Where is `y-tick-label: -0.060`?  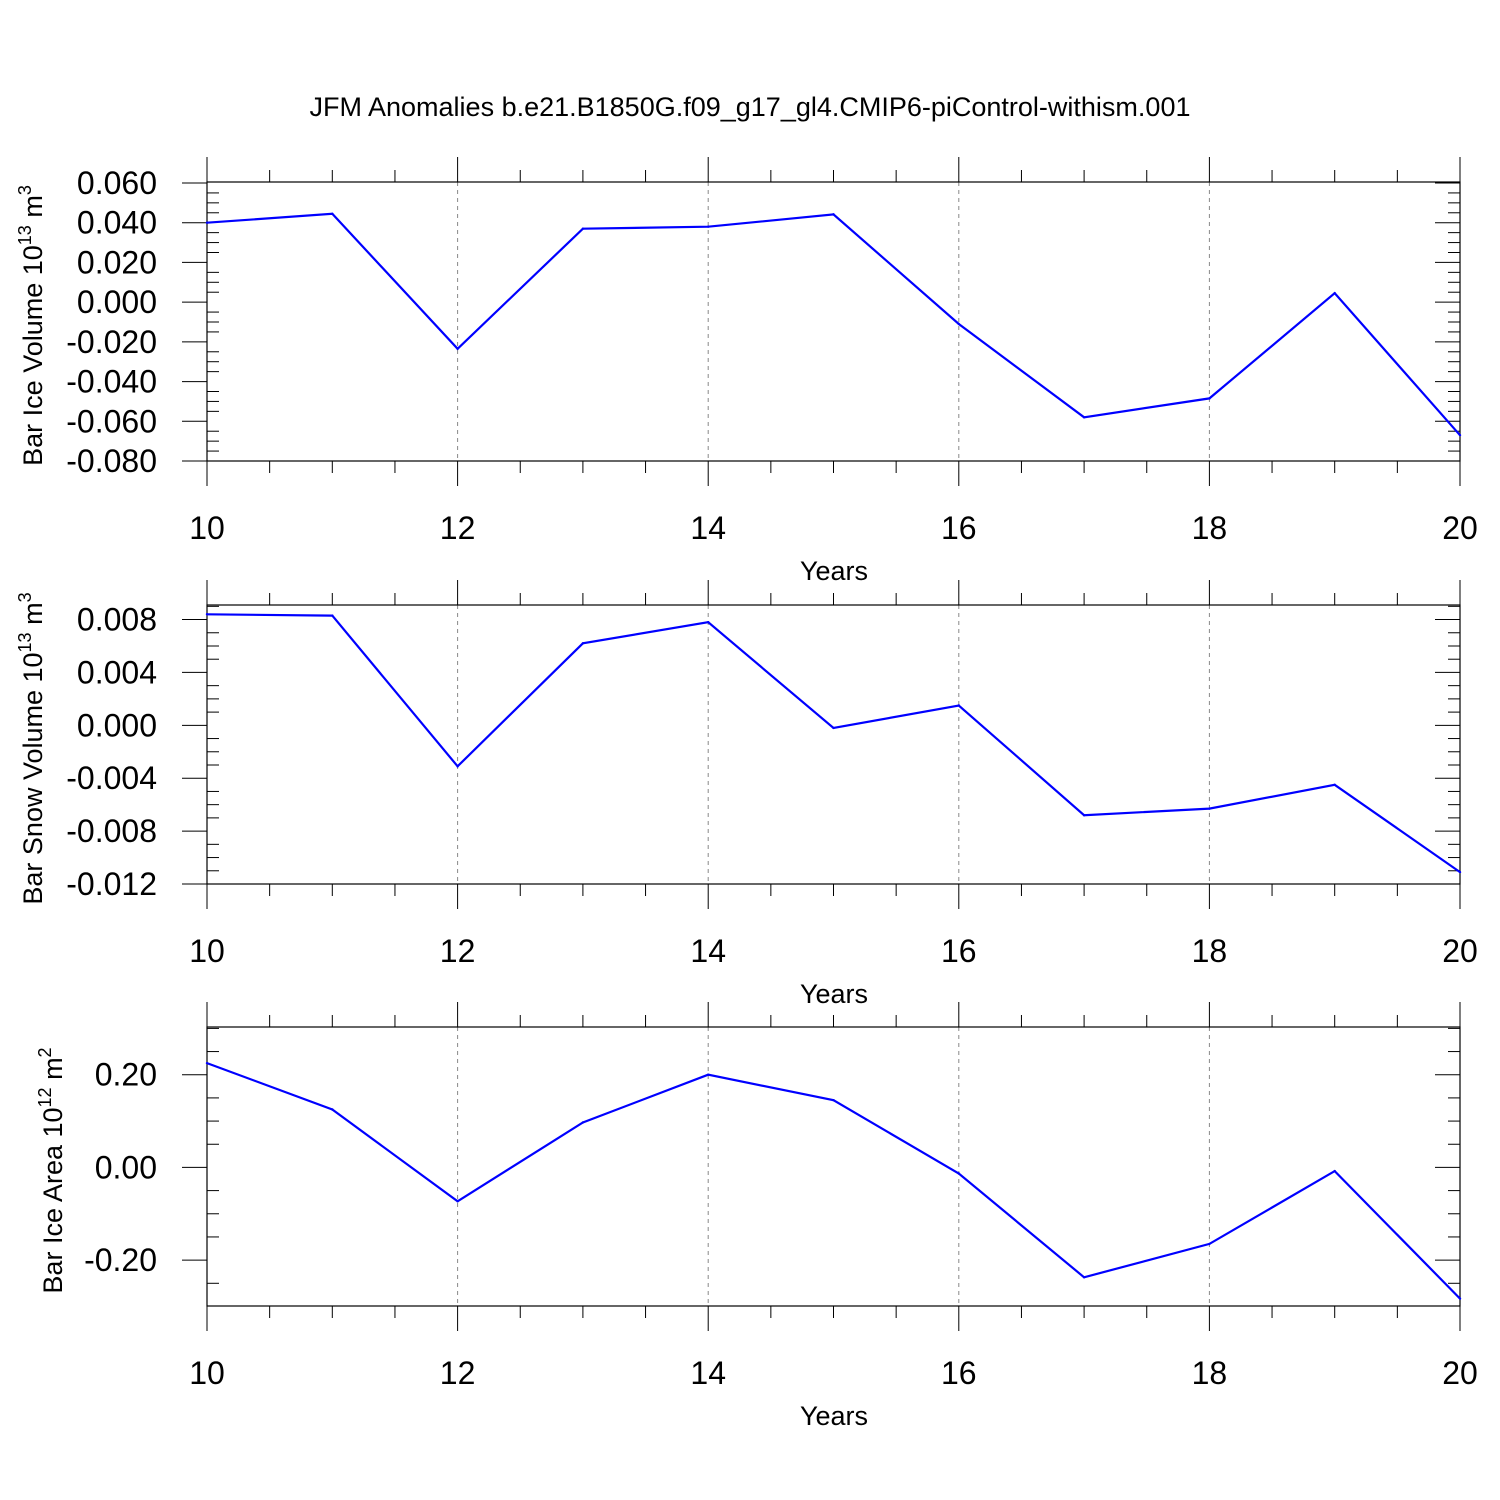
y-tick-label: -0.060 is located at coordinates (111, 421).